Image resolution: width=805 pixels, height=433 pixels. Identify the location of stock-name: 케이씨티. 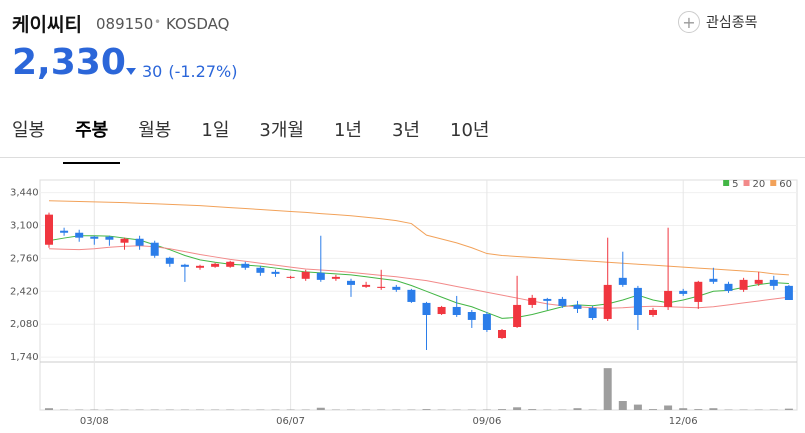
(47, 25).